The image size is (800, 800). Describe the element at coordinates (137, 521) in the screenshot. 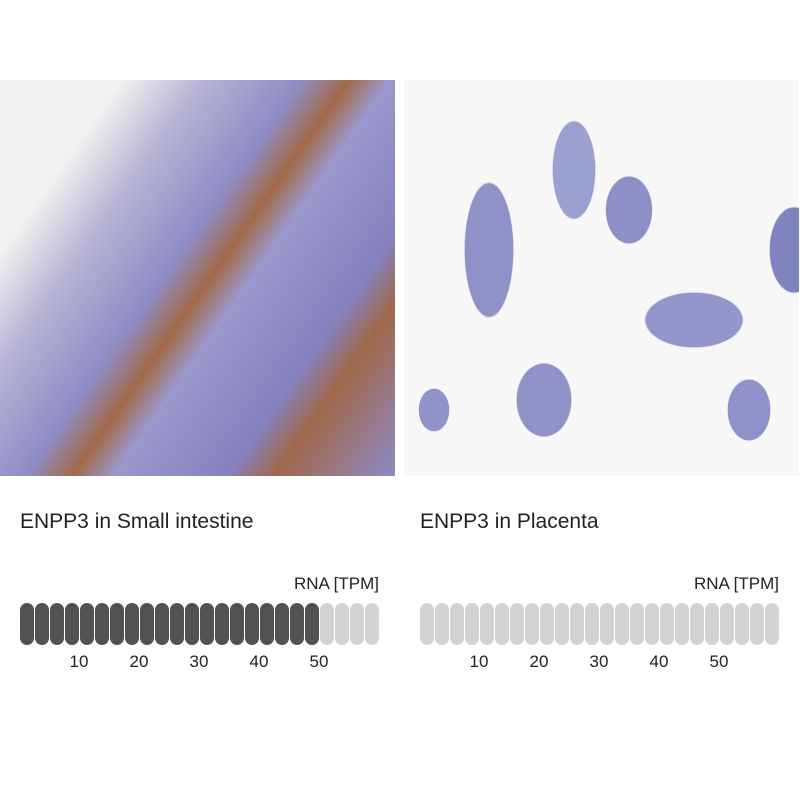

I see `panel-title: ENPP3 in Small intestine` at that location.